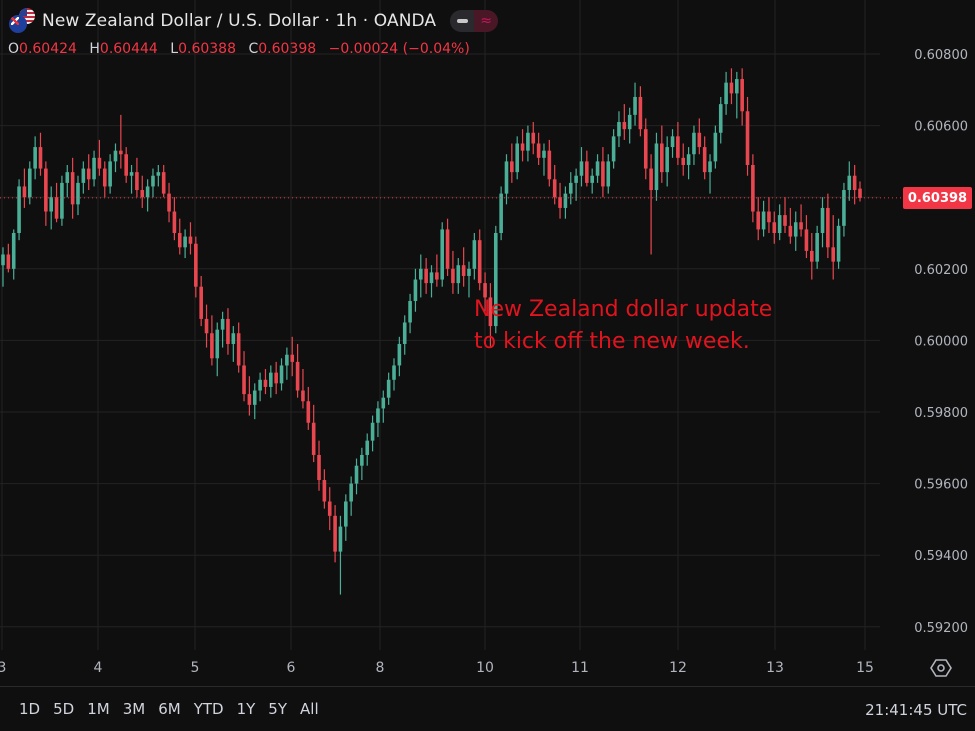 This screenshot has width=975, height=731. Describe the element at coordinates (98, 668) in the screenshot. I see `date-tick: 4` at that location.